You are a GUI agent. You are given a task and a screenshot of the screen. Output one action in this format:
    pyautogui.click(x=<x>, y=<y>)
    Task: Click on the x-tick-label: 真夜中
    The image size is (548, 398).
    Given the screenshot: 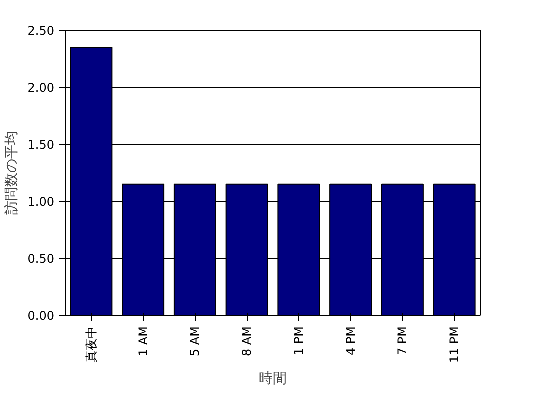 What is the action you would take?
    pyautogui.click(x=91, y=344)
    